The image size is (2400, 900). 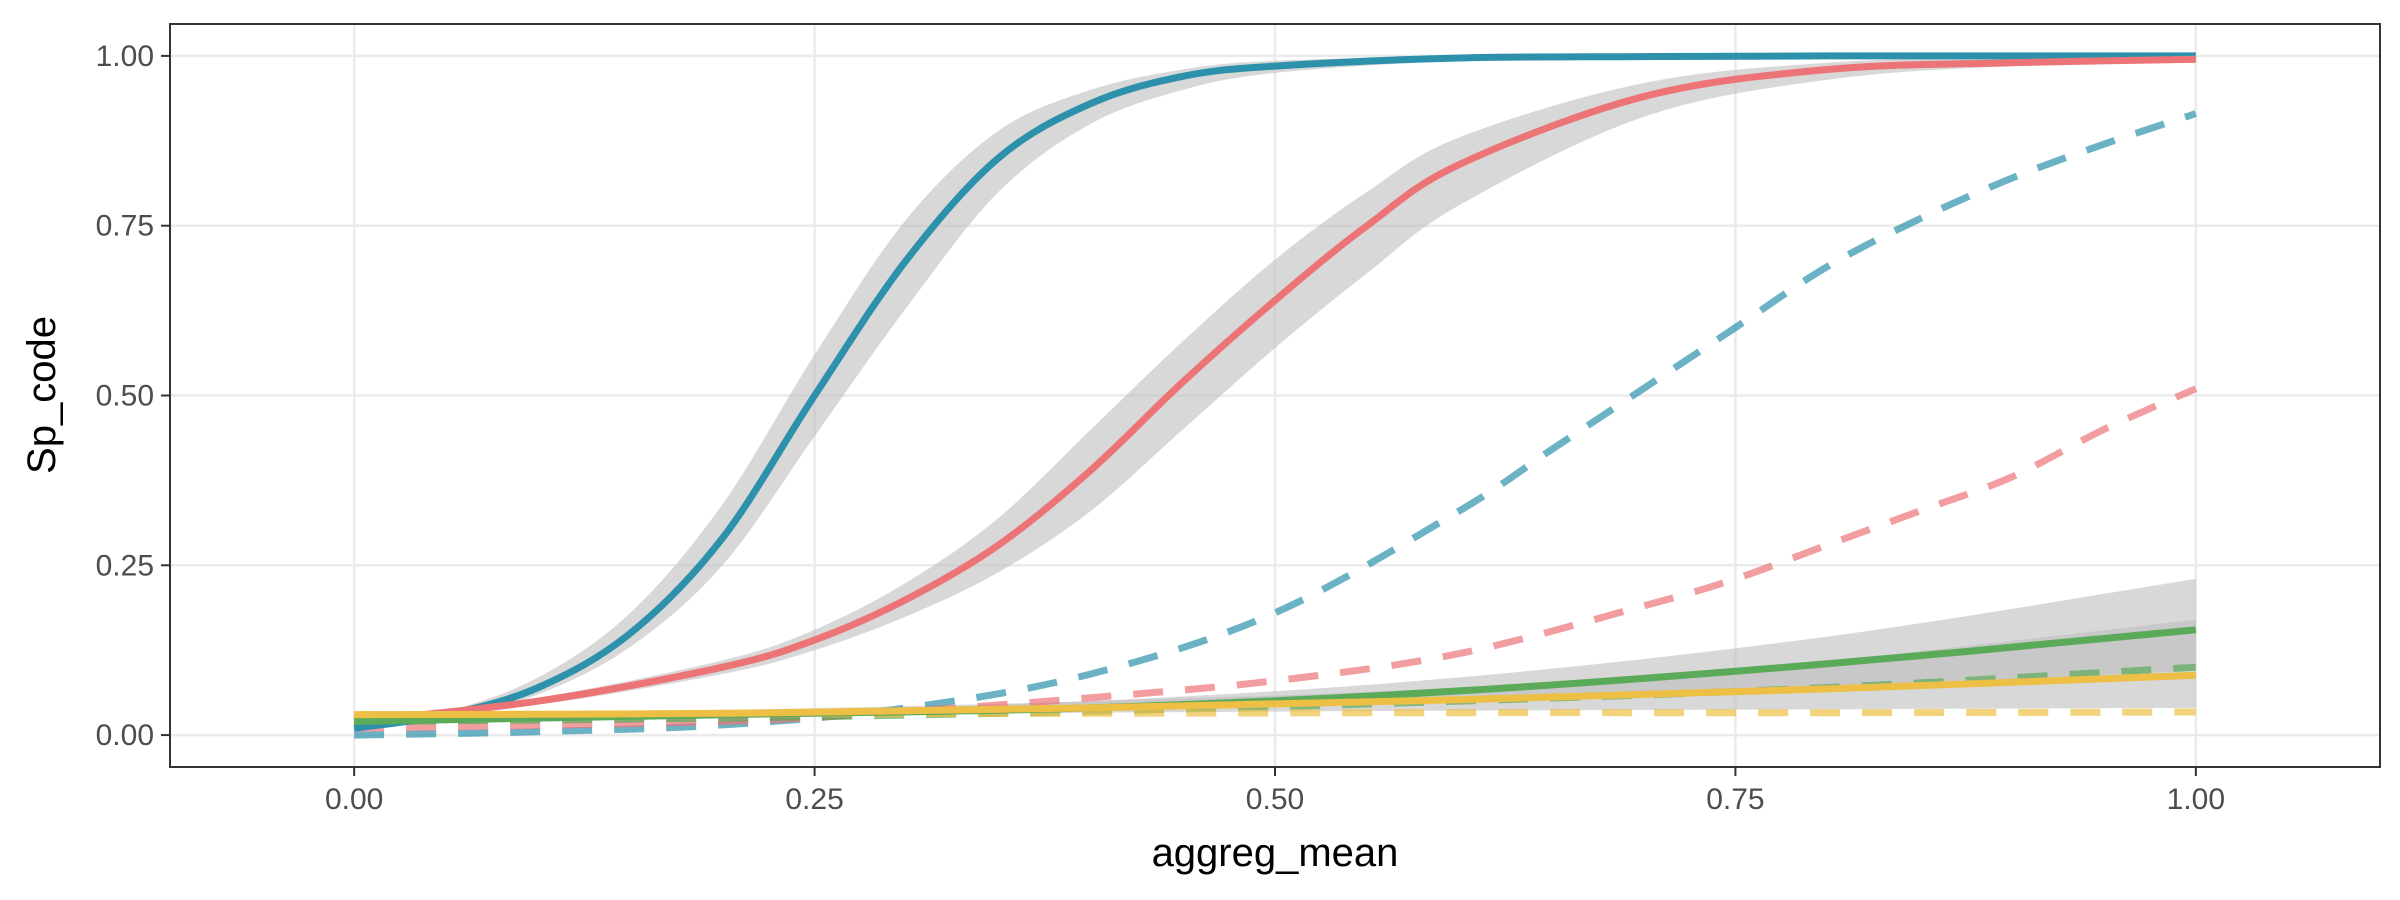 I want to click on x-tick-label: 0.50, so click(x=1275, y=799).